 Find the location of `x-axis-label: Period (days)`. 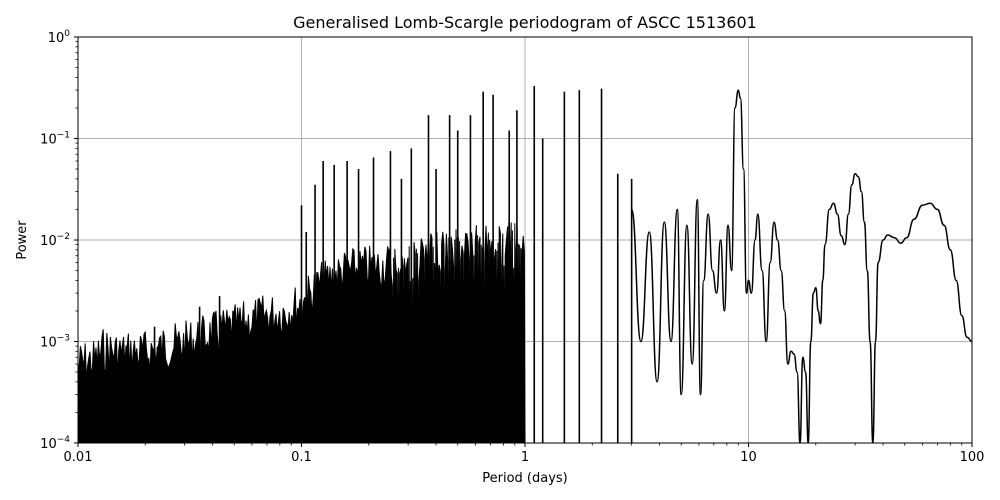

x-axis-label: Period (days) is located at coordinates (525, 478).